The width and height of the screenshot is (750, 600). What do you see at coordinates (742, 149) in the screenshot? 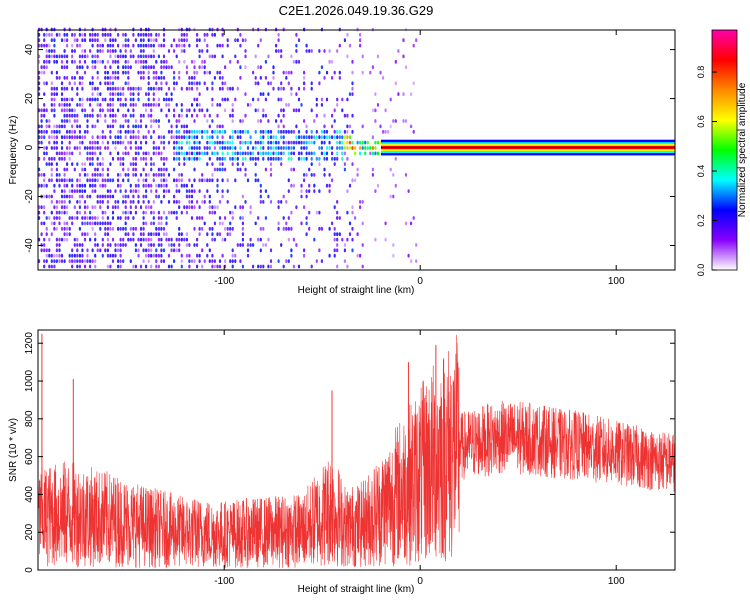
I see `colorbar-label: Normalized spectral amplitude` at bounding box center [742, 149].